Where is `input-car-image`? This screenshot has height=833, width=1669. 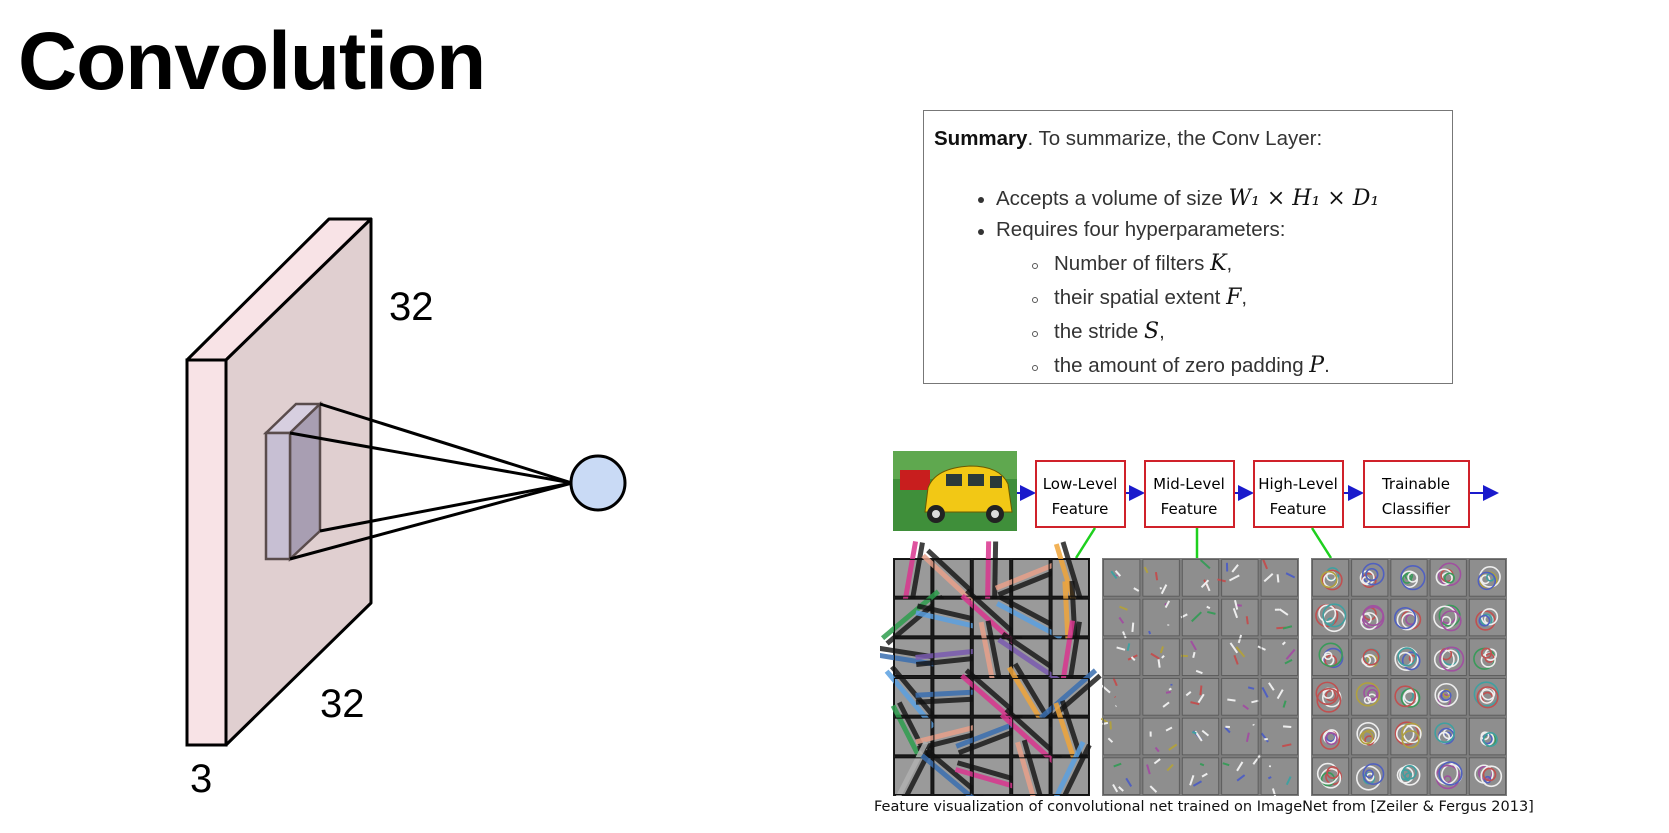 input-car-image is located at coordinates (955, 491).